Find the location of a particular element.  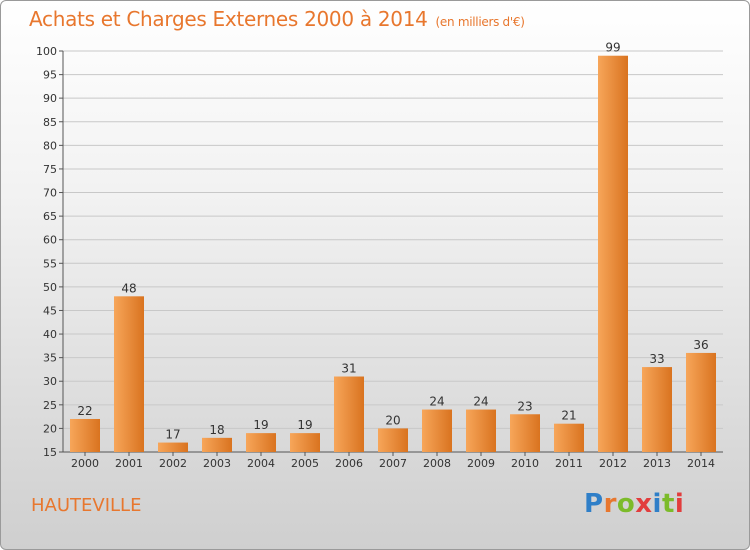

y-tick-label: 90 is located at coordinates (50, 98).